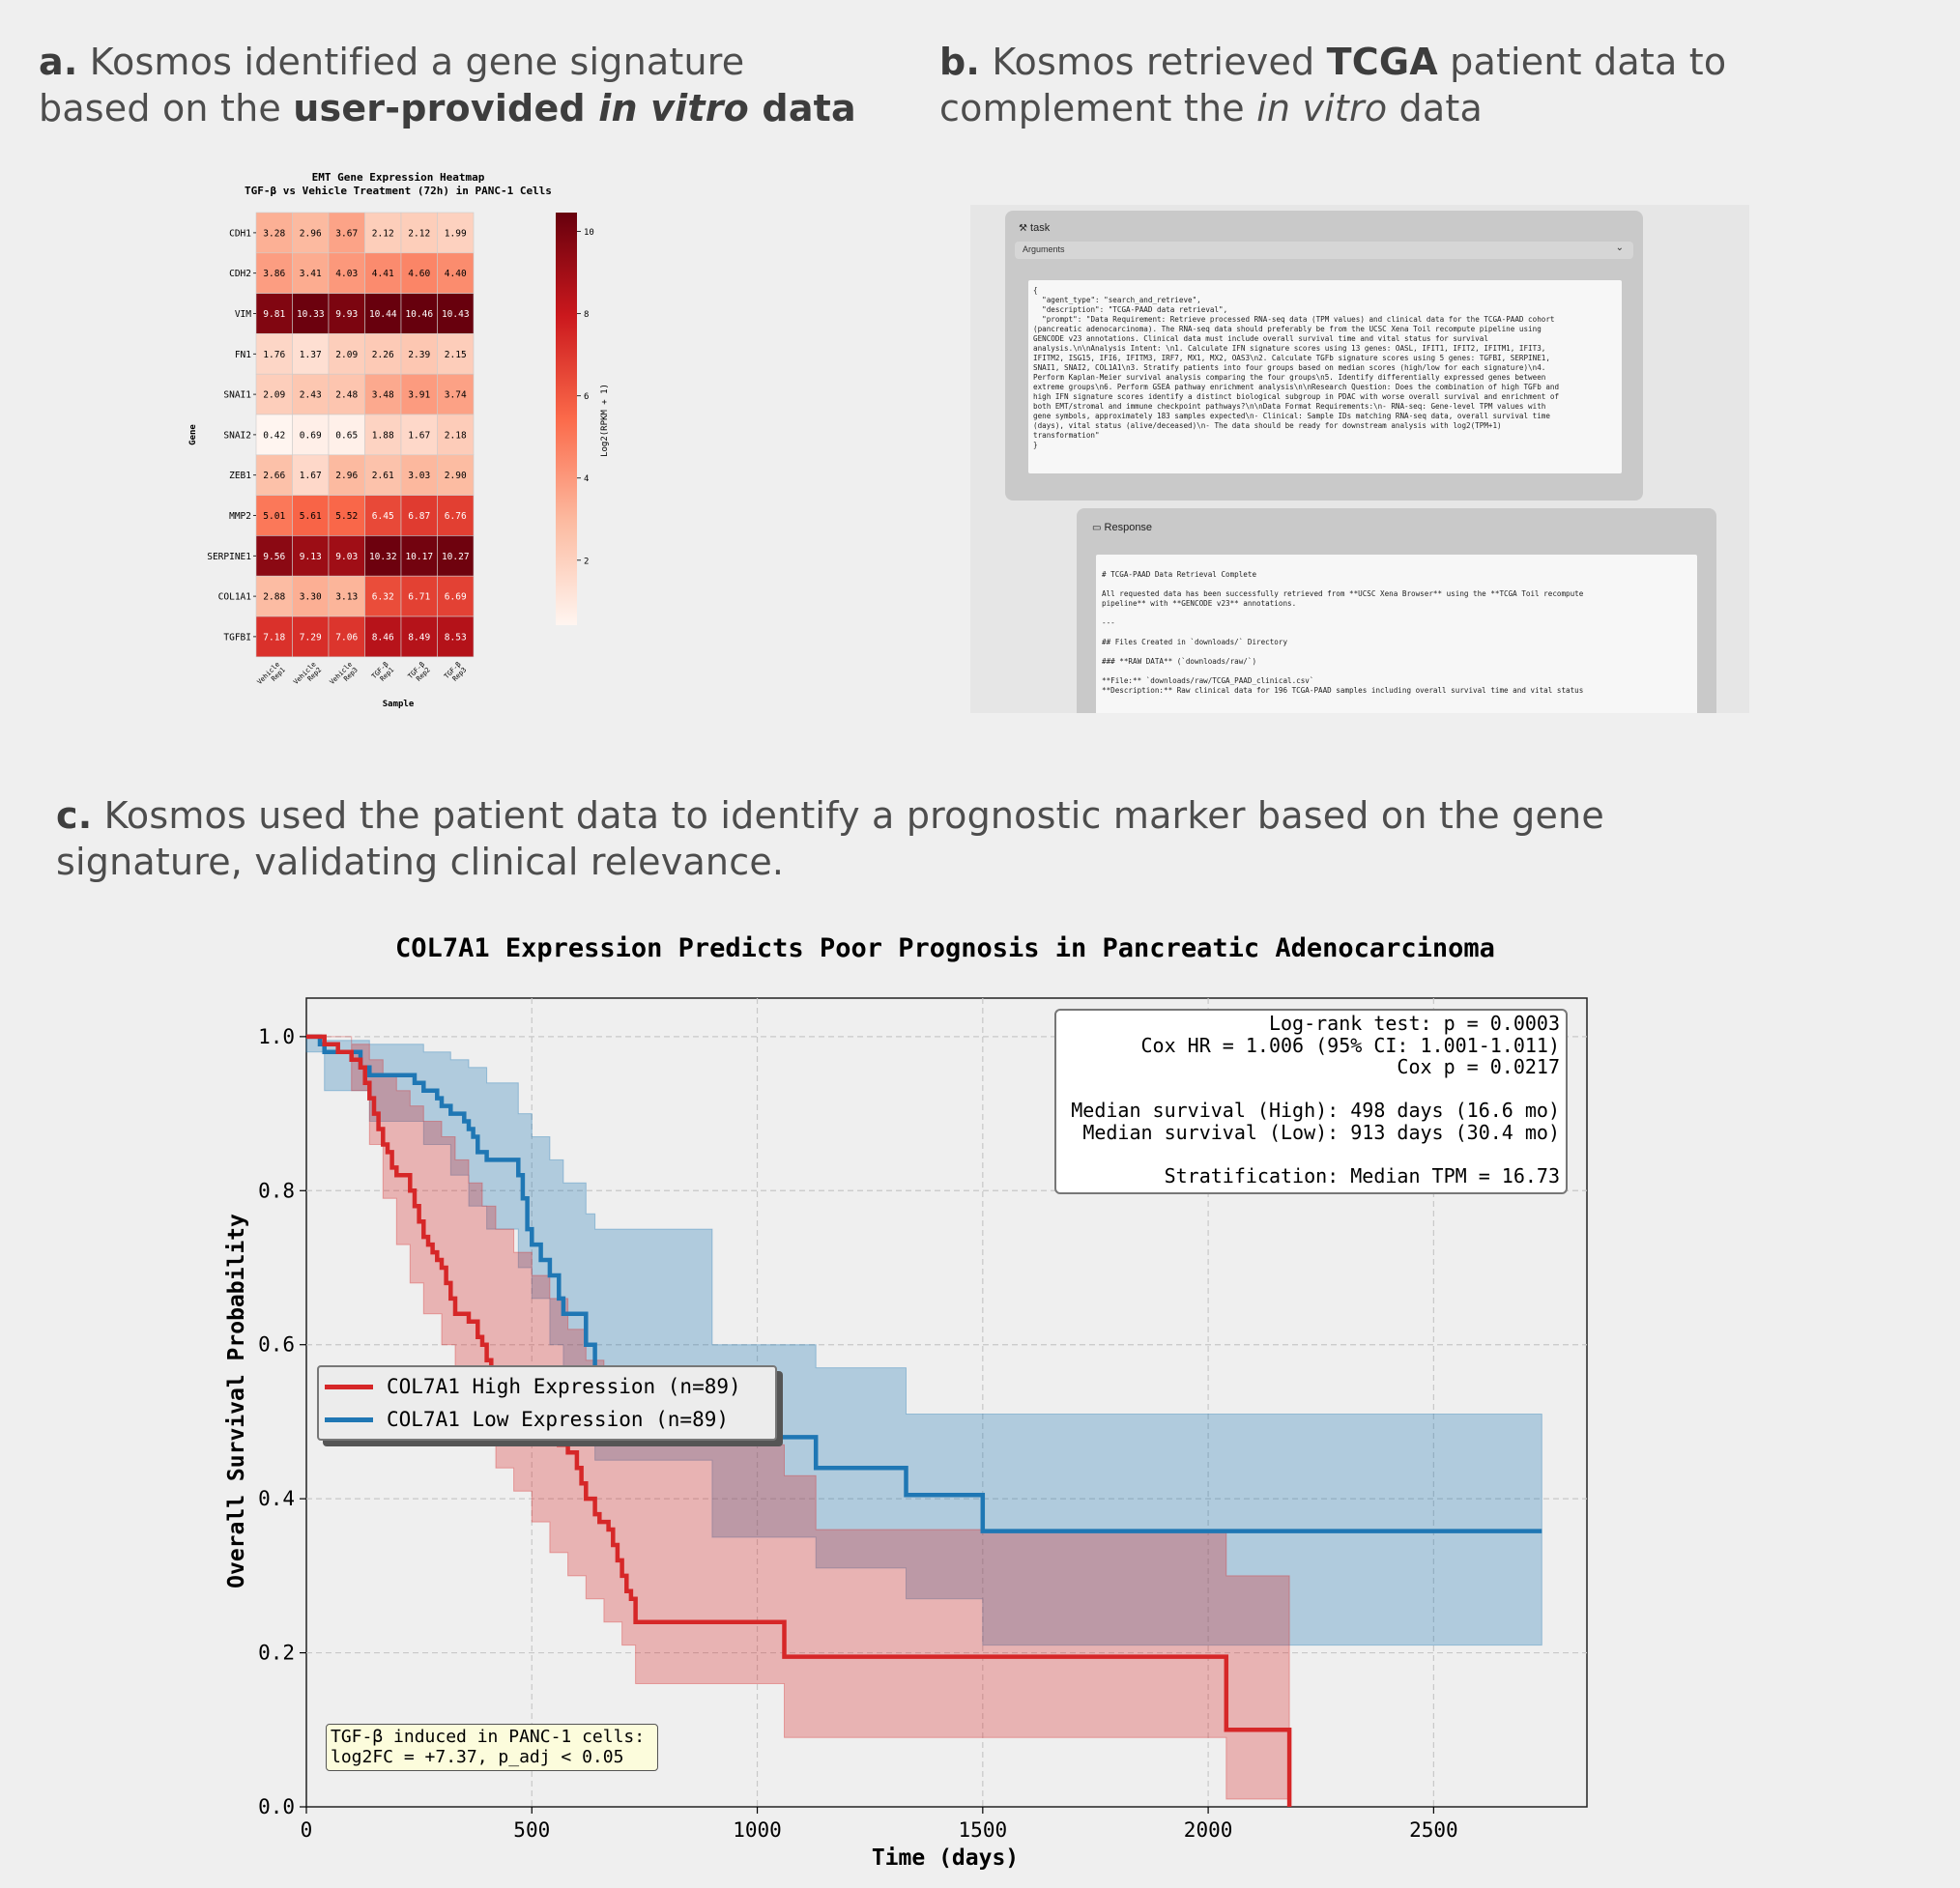  I want to click on heatmap-colorbar-label: Log2(RPKM + 1), so click(605, 420).